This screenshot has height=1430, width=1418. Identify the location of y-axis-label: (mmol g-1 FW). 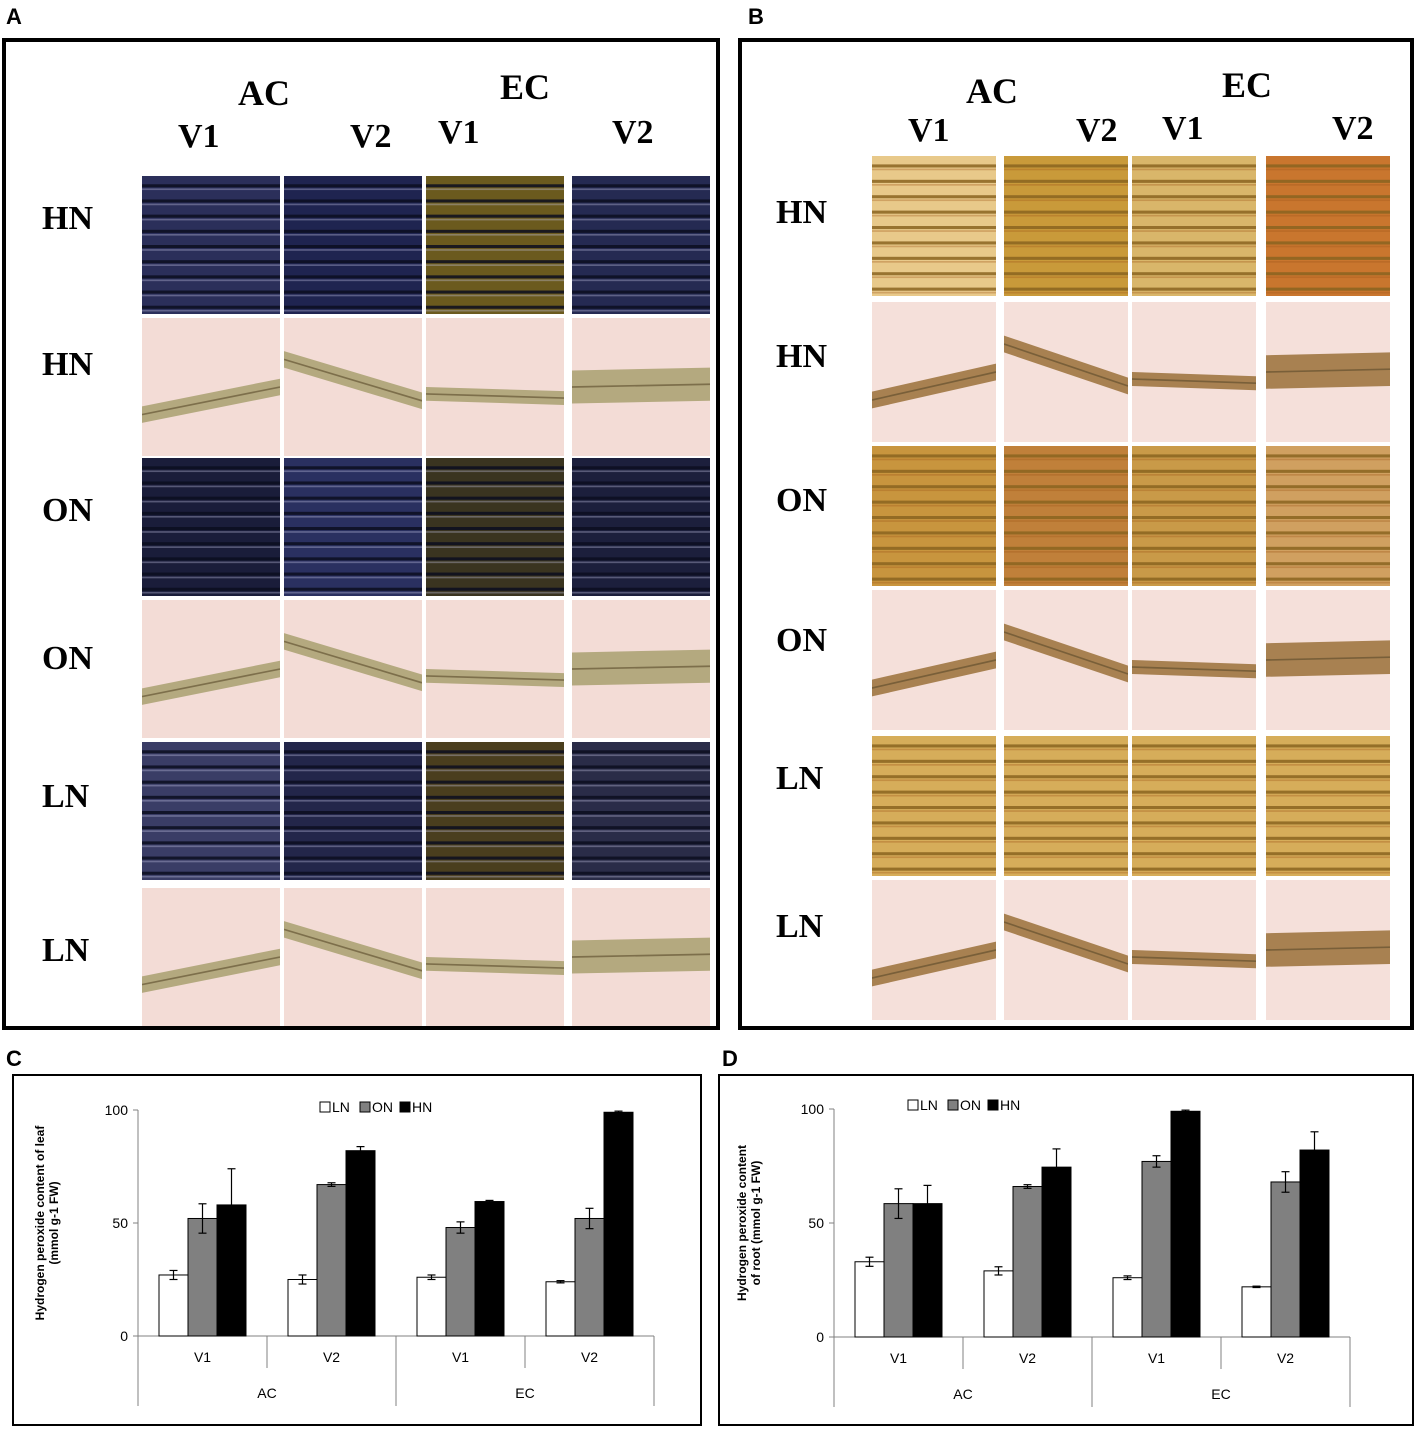
(54, 1222).